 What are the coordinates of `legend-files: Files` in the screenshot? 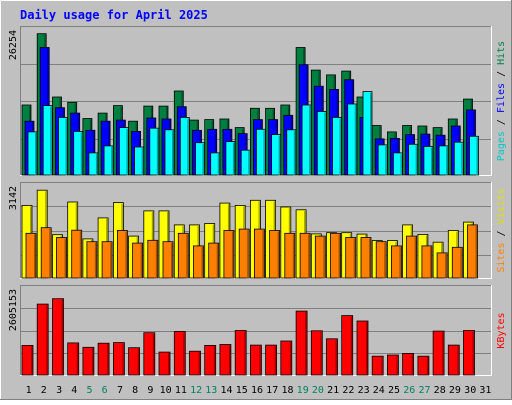 It's located at (501, 98).